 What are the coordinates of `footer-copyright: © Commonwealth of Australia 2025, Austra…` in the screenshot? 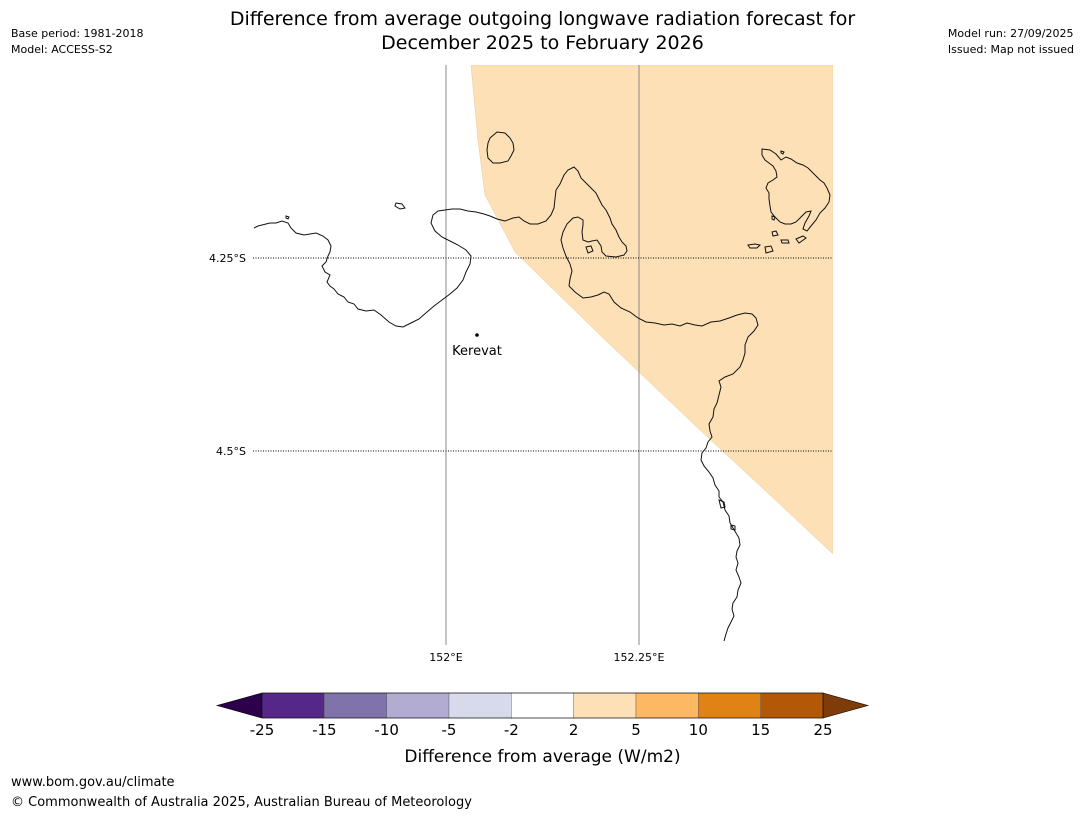 It's located at (241, 802).